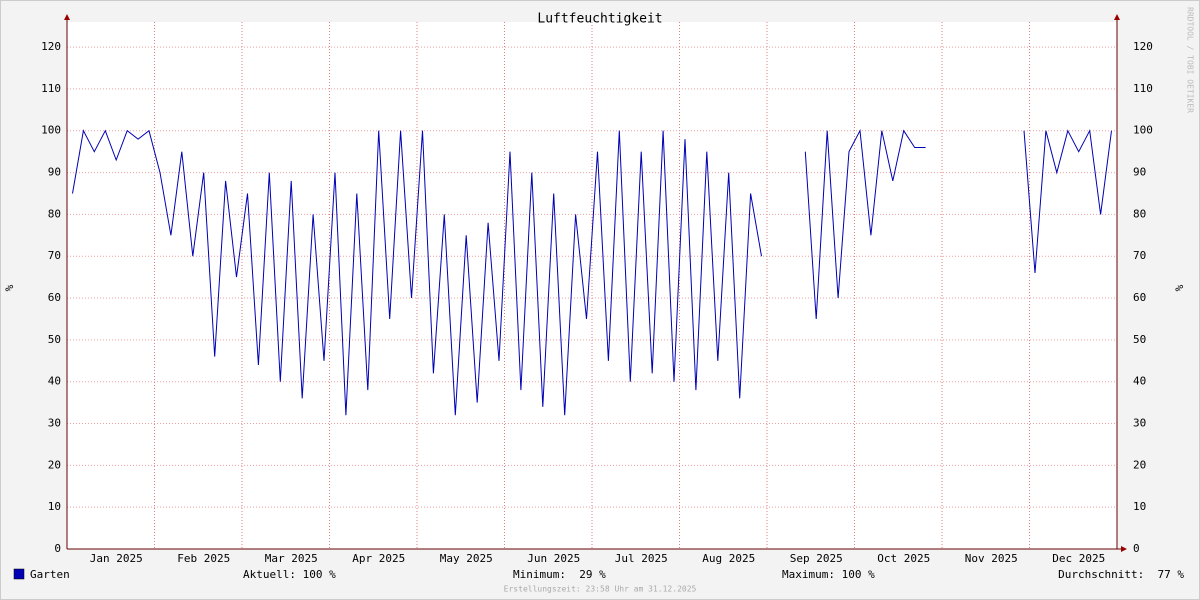 The image size is (1200, 600). I want to click on stat-maximum: Maximum: 100 %, so click(828, 574).